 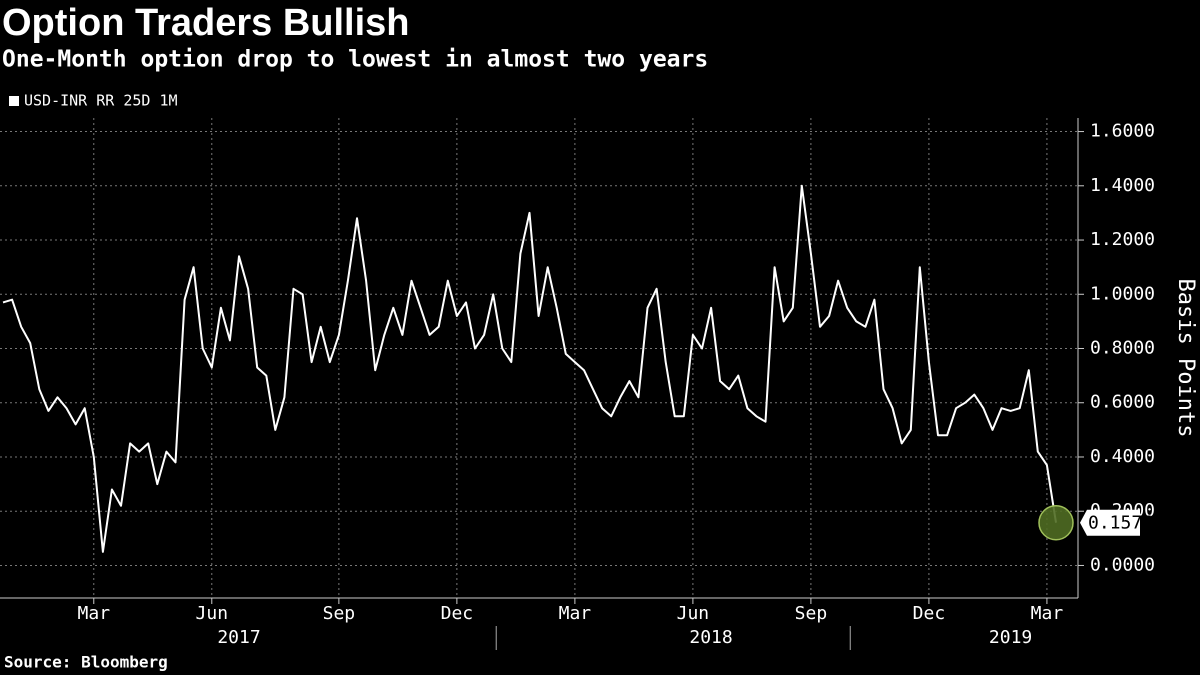 What do you see at coordinates (1122, 131) in the screenshot?
I see `y-tick-label: 1.6000` at bounding box center [1122, 131].